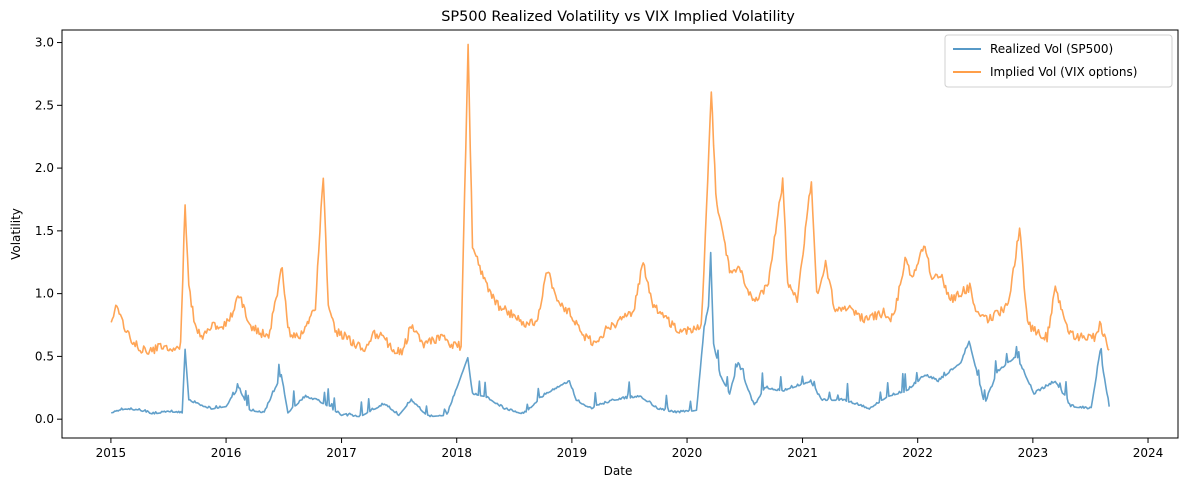 The height and width of the screenshot is (490, 1188). I want to click on y-tick-label: 2.0, so click(44, 168).